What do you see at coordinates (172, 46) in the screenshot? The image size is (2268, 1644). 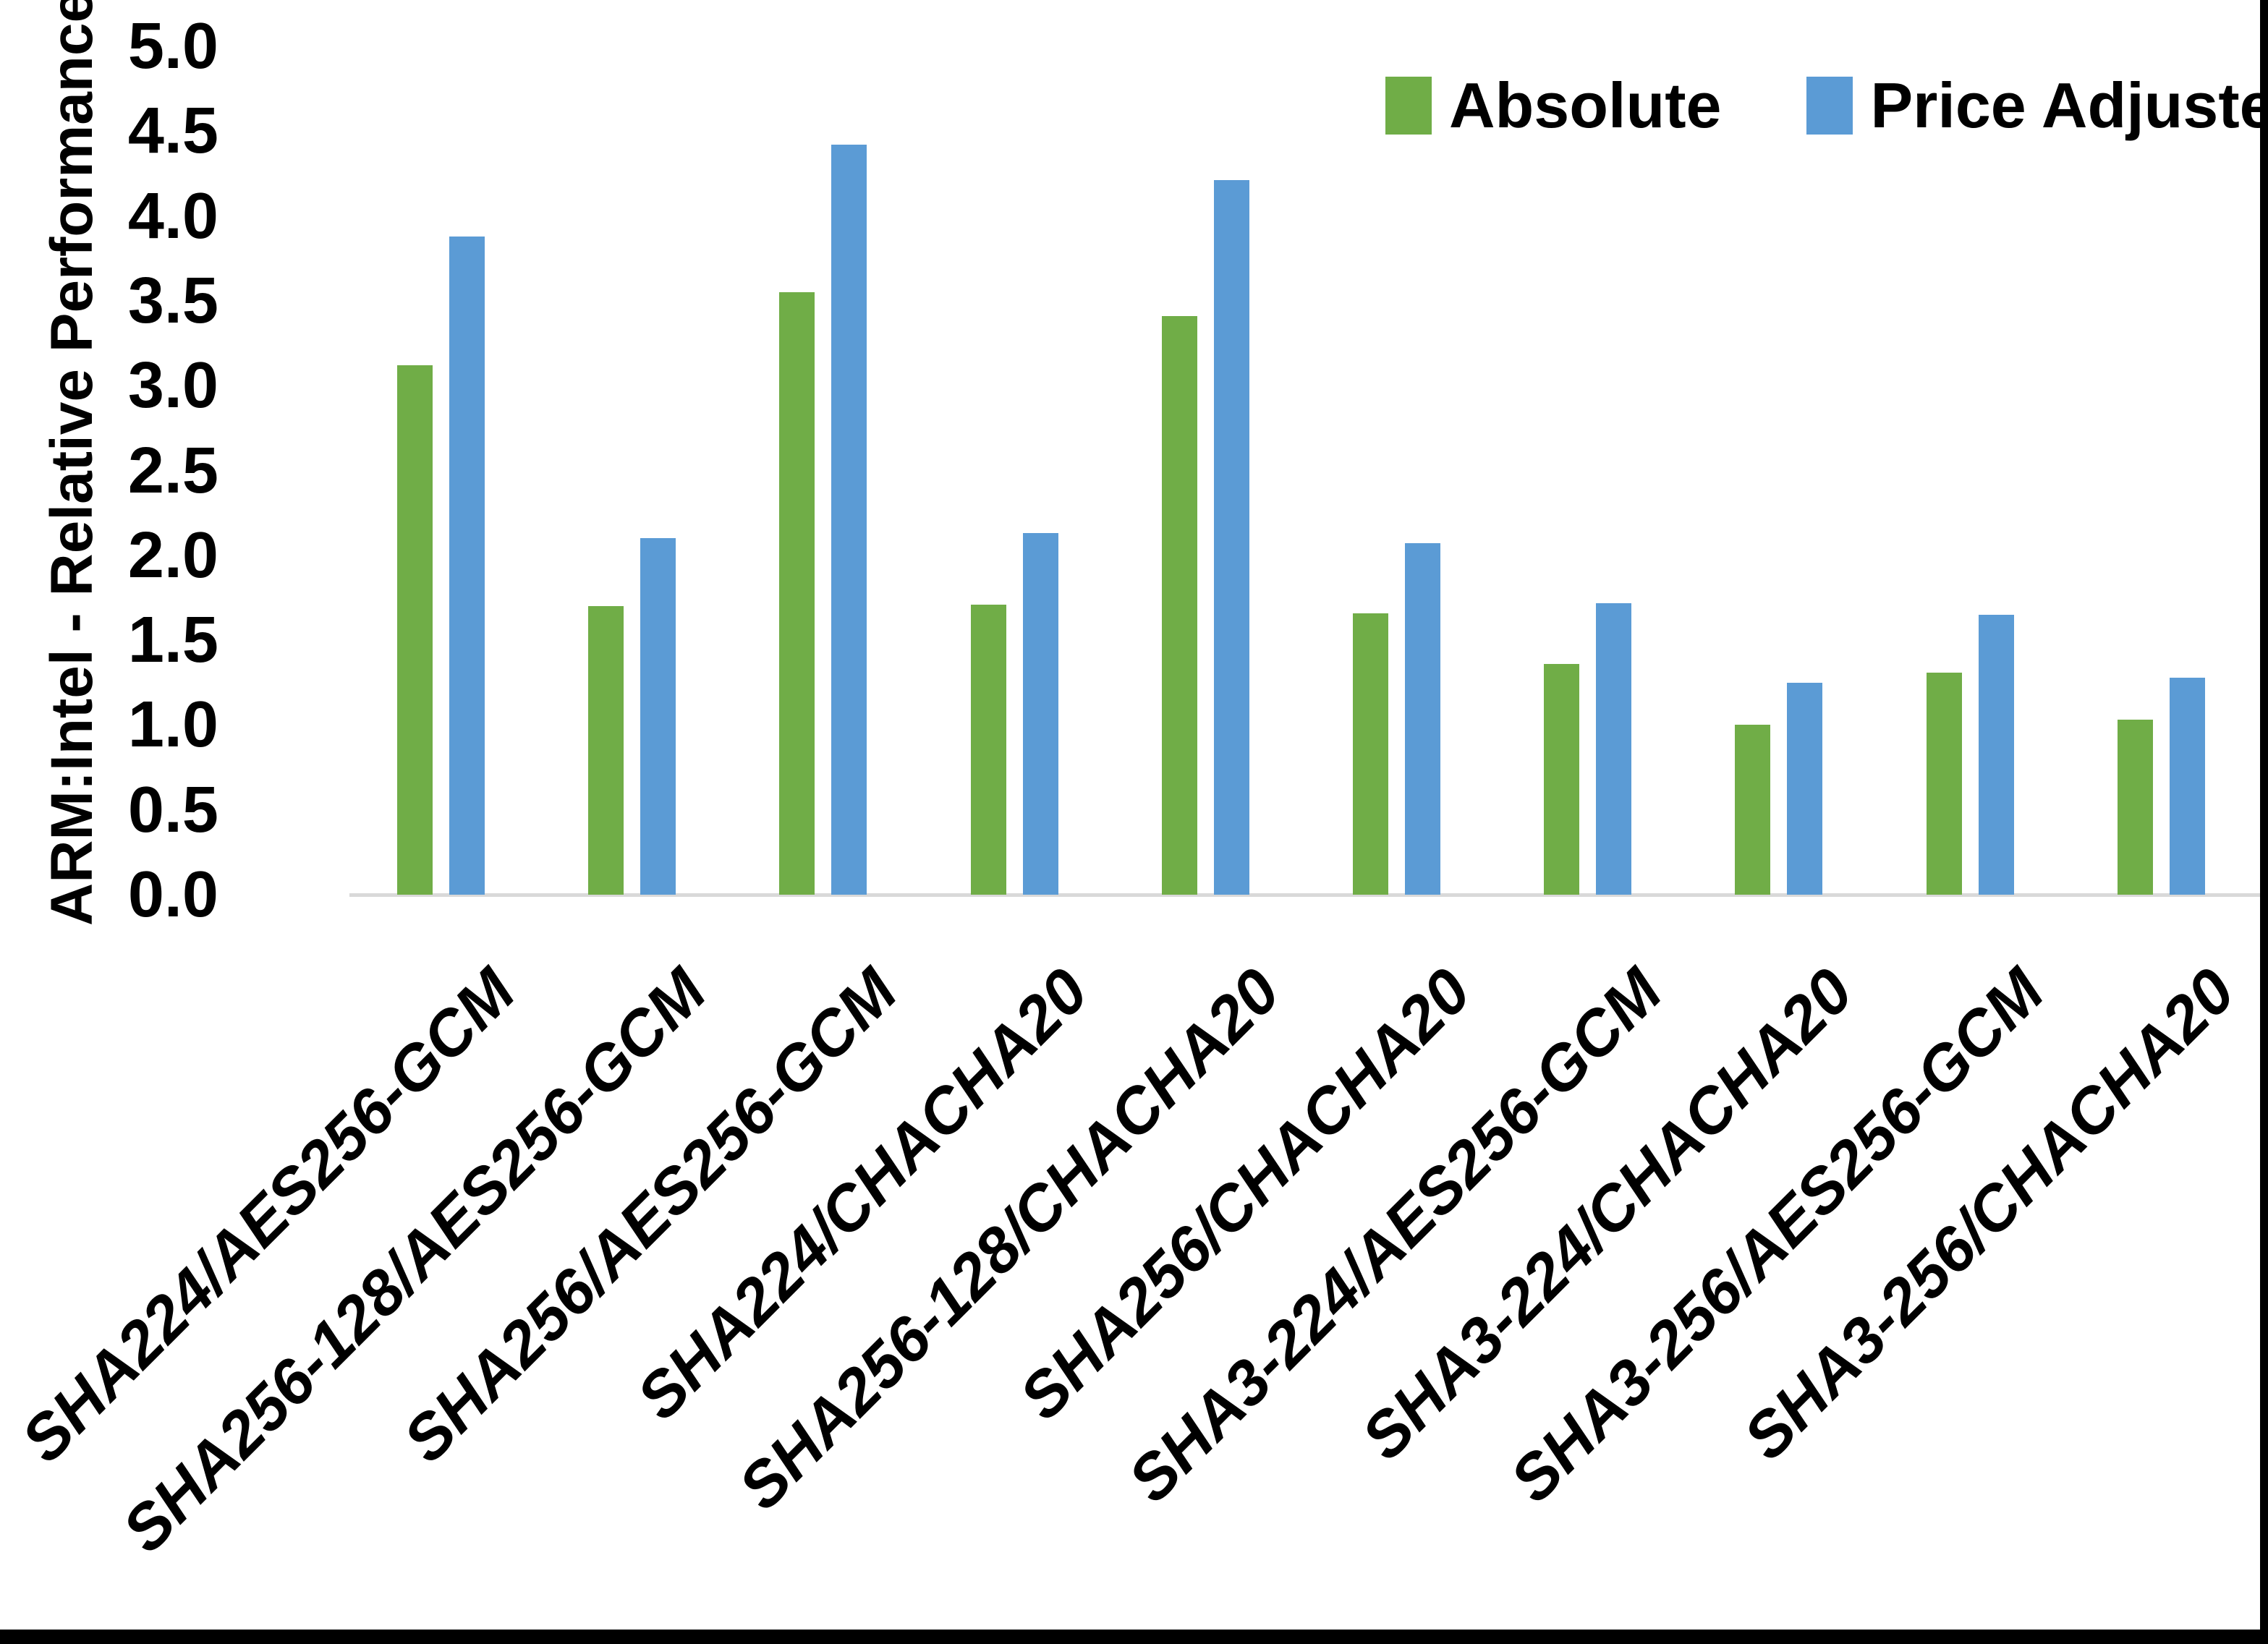 I see `y-tick-label: 5.0` at bounding box center [172, 46].